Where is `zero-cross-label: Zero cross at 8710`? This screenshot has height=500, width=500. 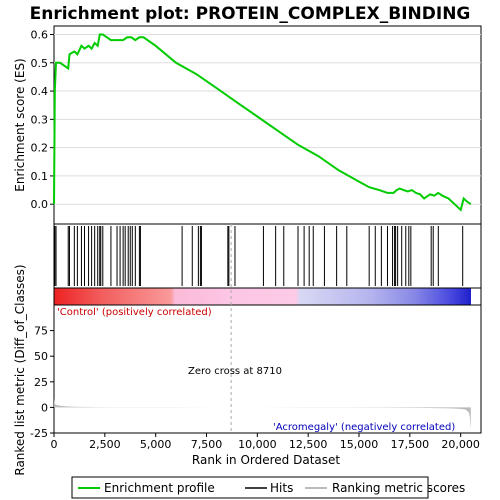
zero-cross-label: Zero cross at 8710 is located at coordinates (235, 371).